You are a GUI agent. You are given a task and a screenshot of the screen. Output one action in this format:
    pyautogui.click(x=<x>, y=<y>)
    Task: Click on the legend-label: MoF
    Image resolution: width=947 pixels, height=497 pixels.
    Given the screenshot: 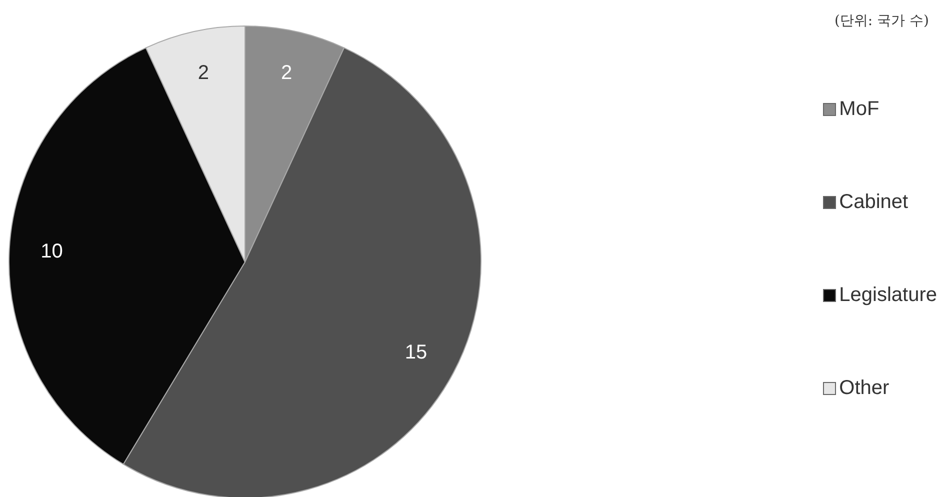 What is the action you would take?
    pyautogui.click(x=859, y=109)
    